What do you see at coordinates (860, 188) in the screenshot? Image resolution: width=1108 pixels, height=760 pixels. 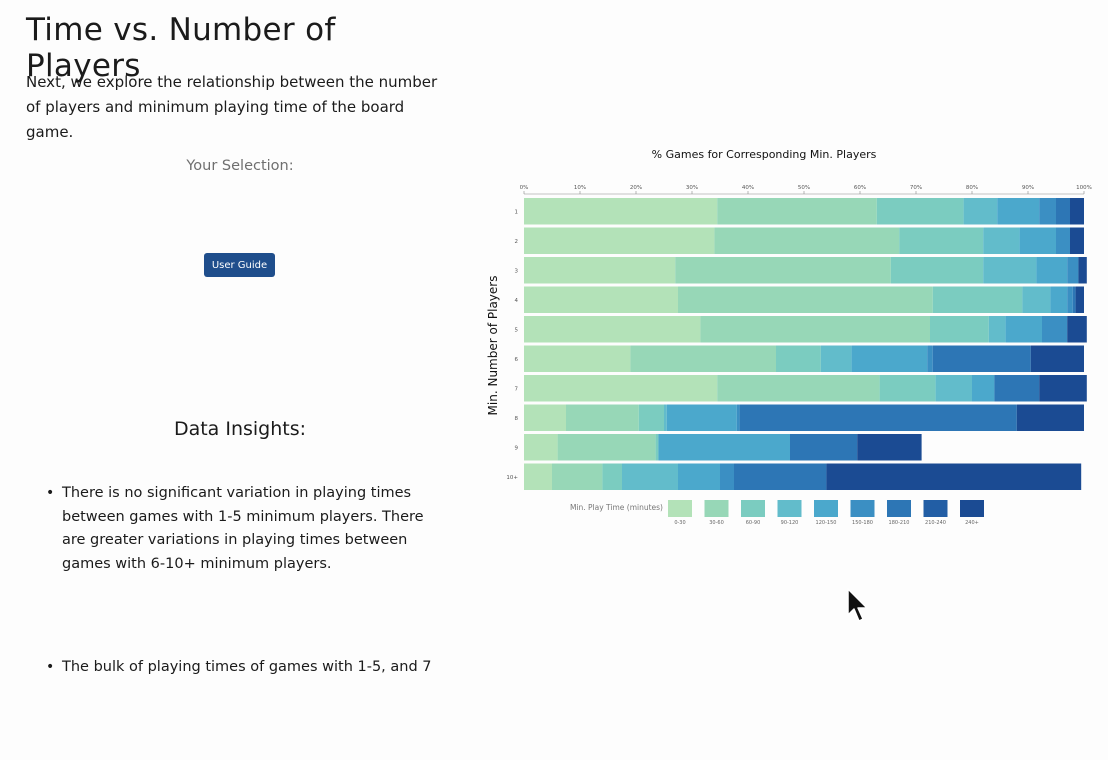 I see `x-tick-label: 60%` at bounding box center [860, 188].